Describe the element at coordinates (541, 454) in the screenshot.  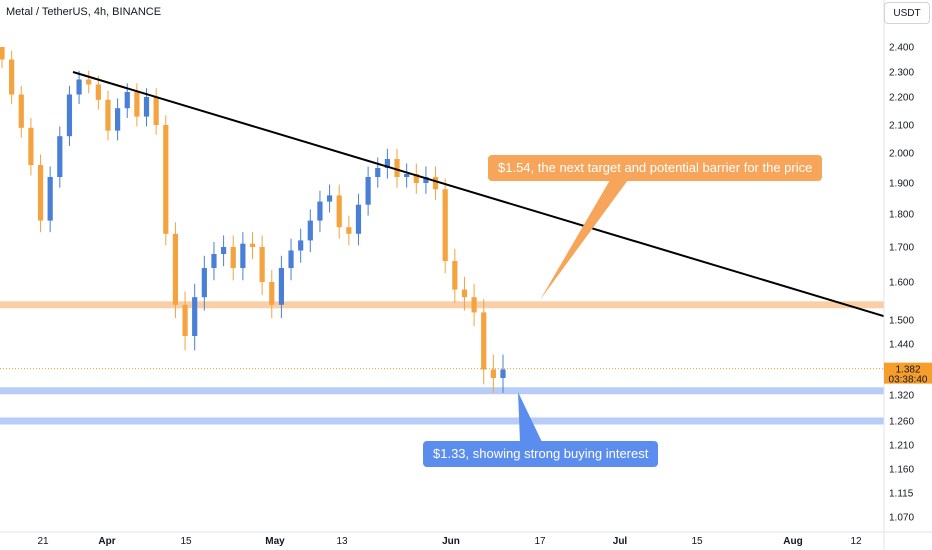
I see `support-callout: $1.33, showing strong buying interest` at that location.